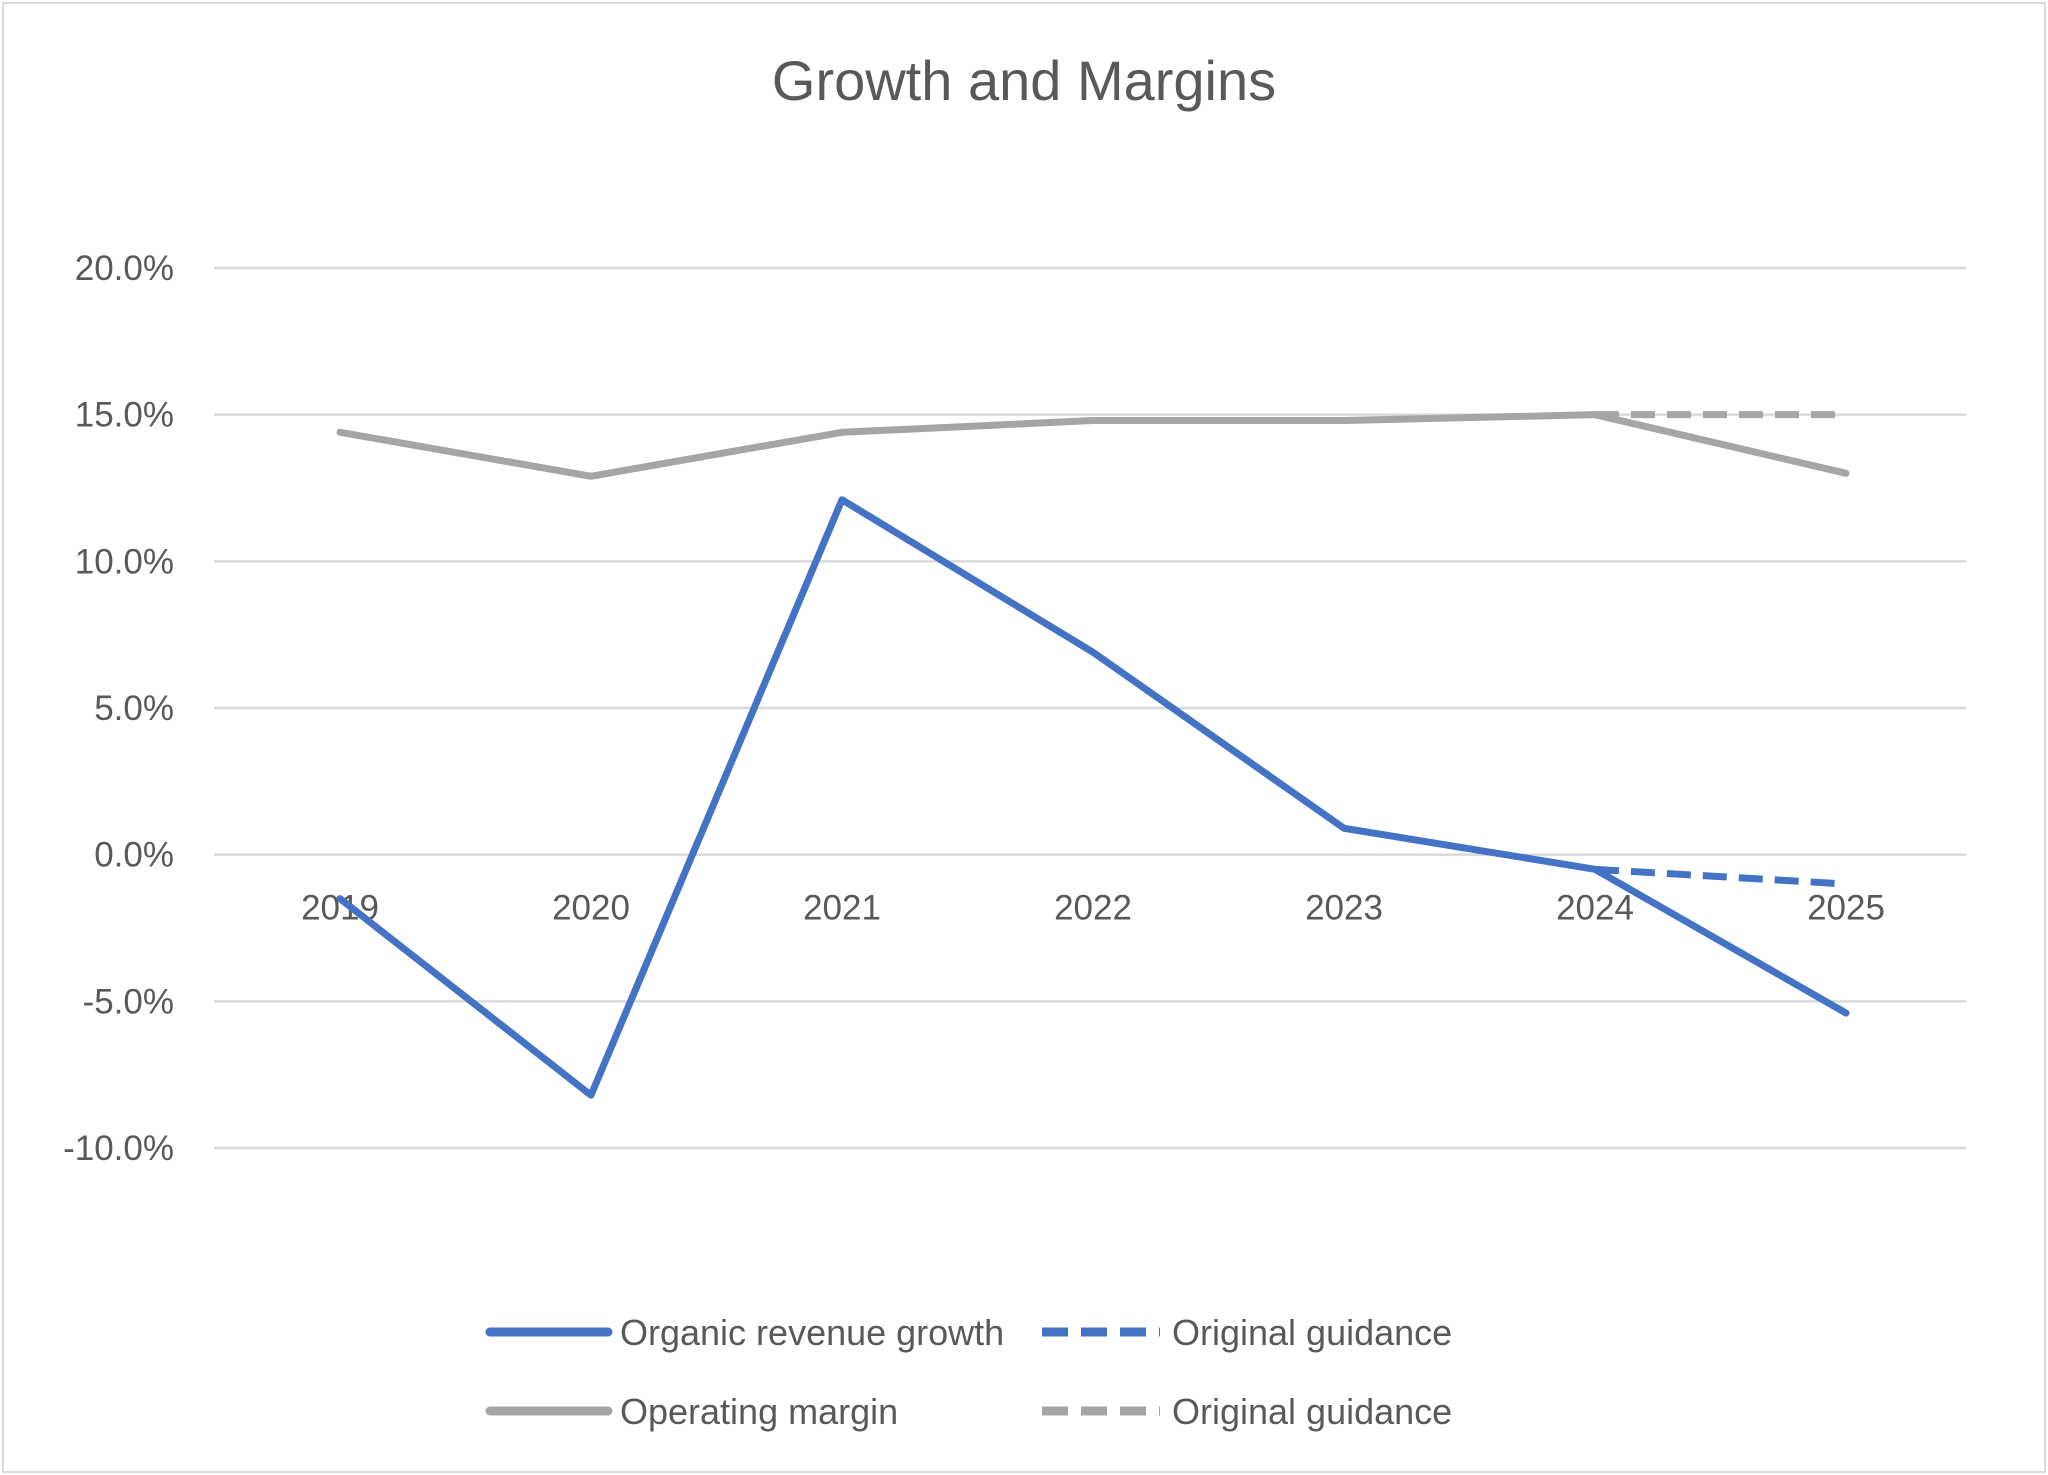  What do you see at coordinates (134, 855) in the screenshot?
I see `y-tick-label: 0.0%` at bounding box center [134, 855].